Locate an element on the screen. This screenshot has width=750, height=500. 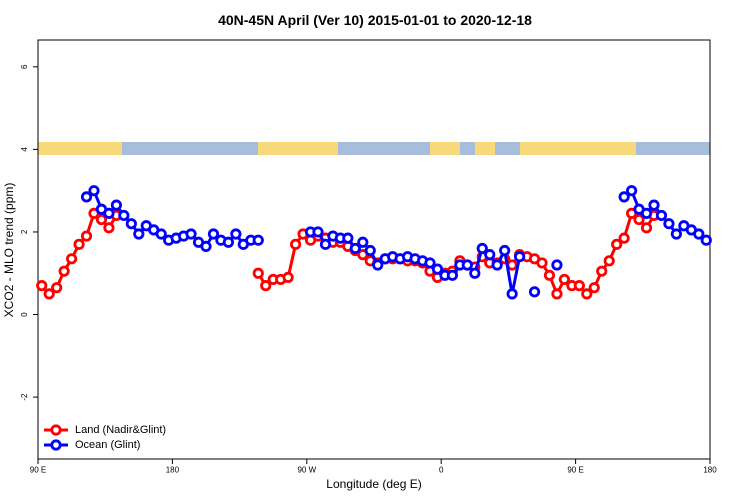
x-tick-label: 90 W is located at coordinates (306, 470).